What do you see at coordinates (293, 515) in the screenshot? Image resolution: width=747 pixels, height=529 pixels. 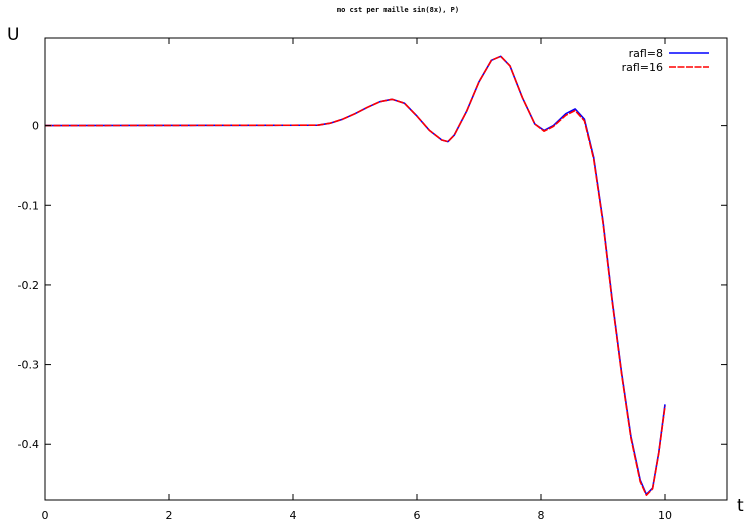 I see `x-tick-label: 4` at bounding box center [293, 515].